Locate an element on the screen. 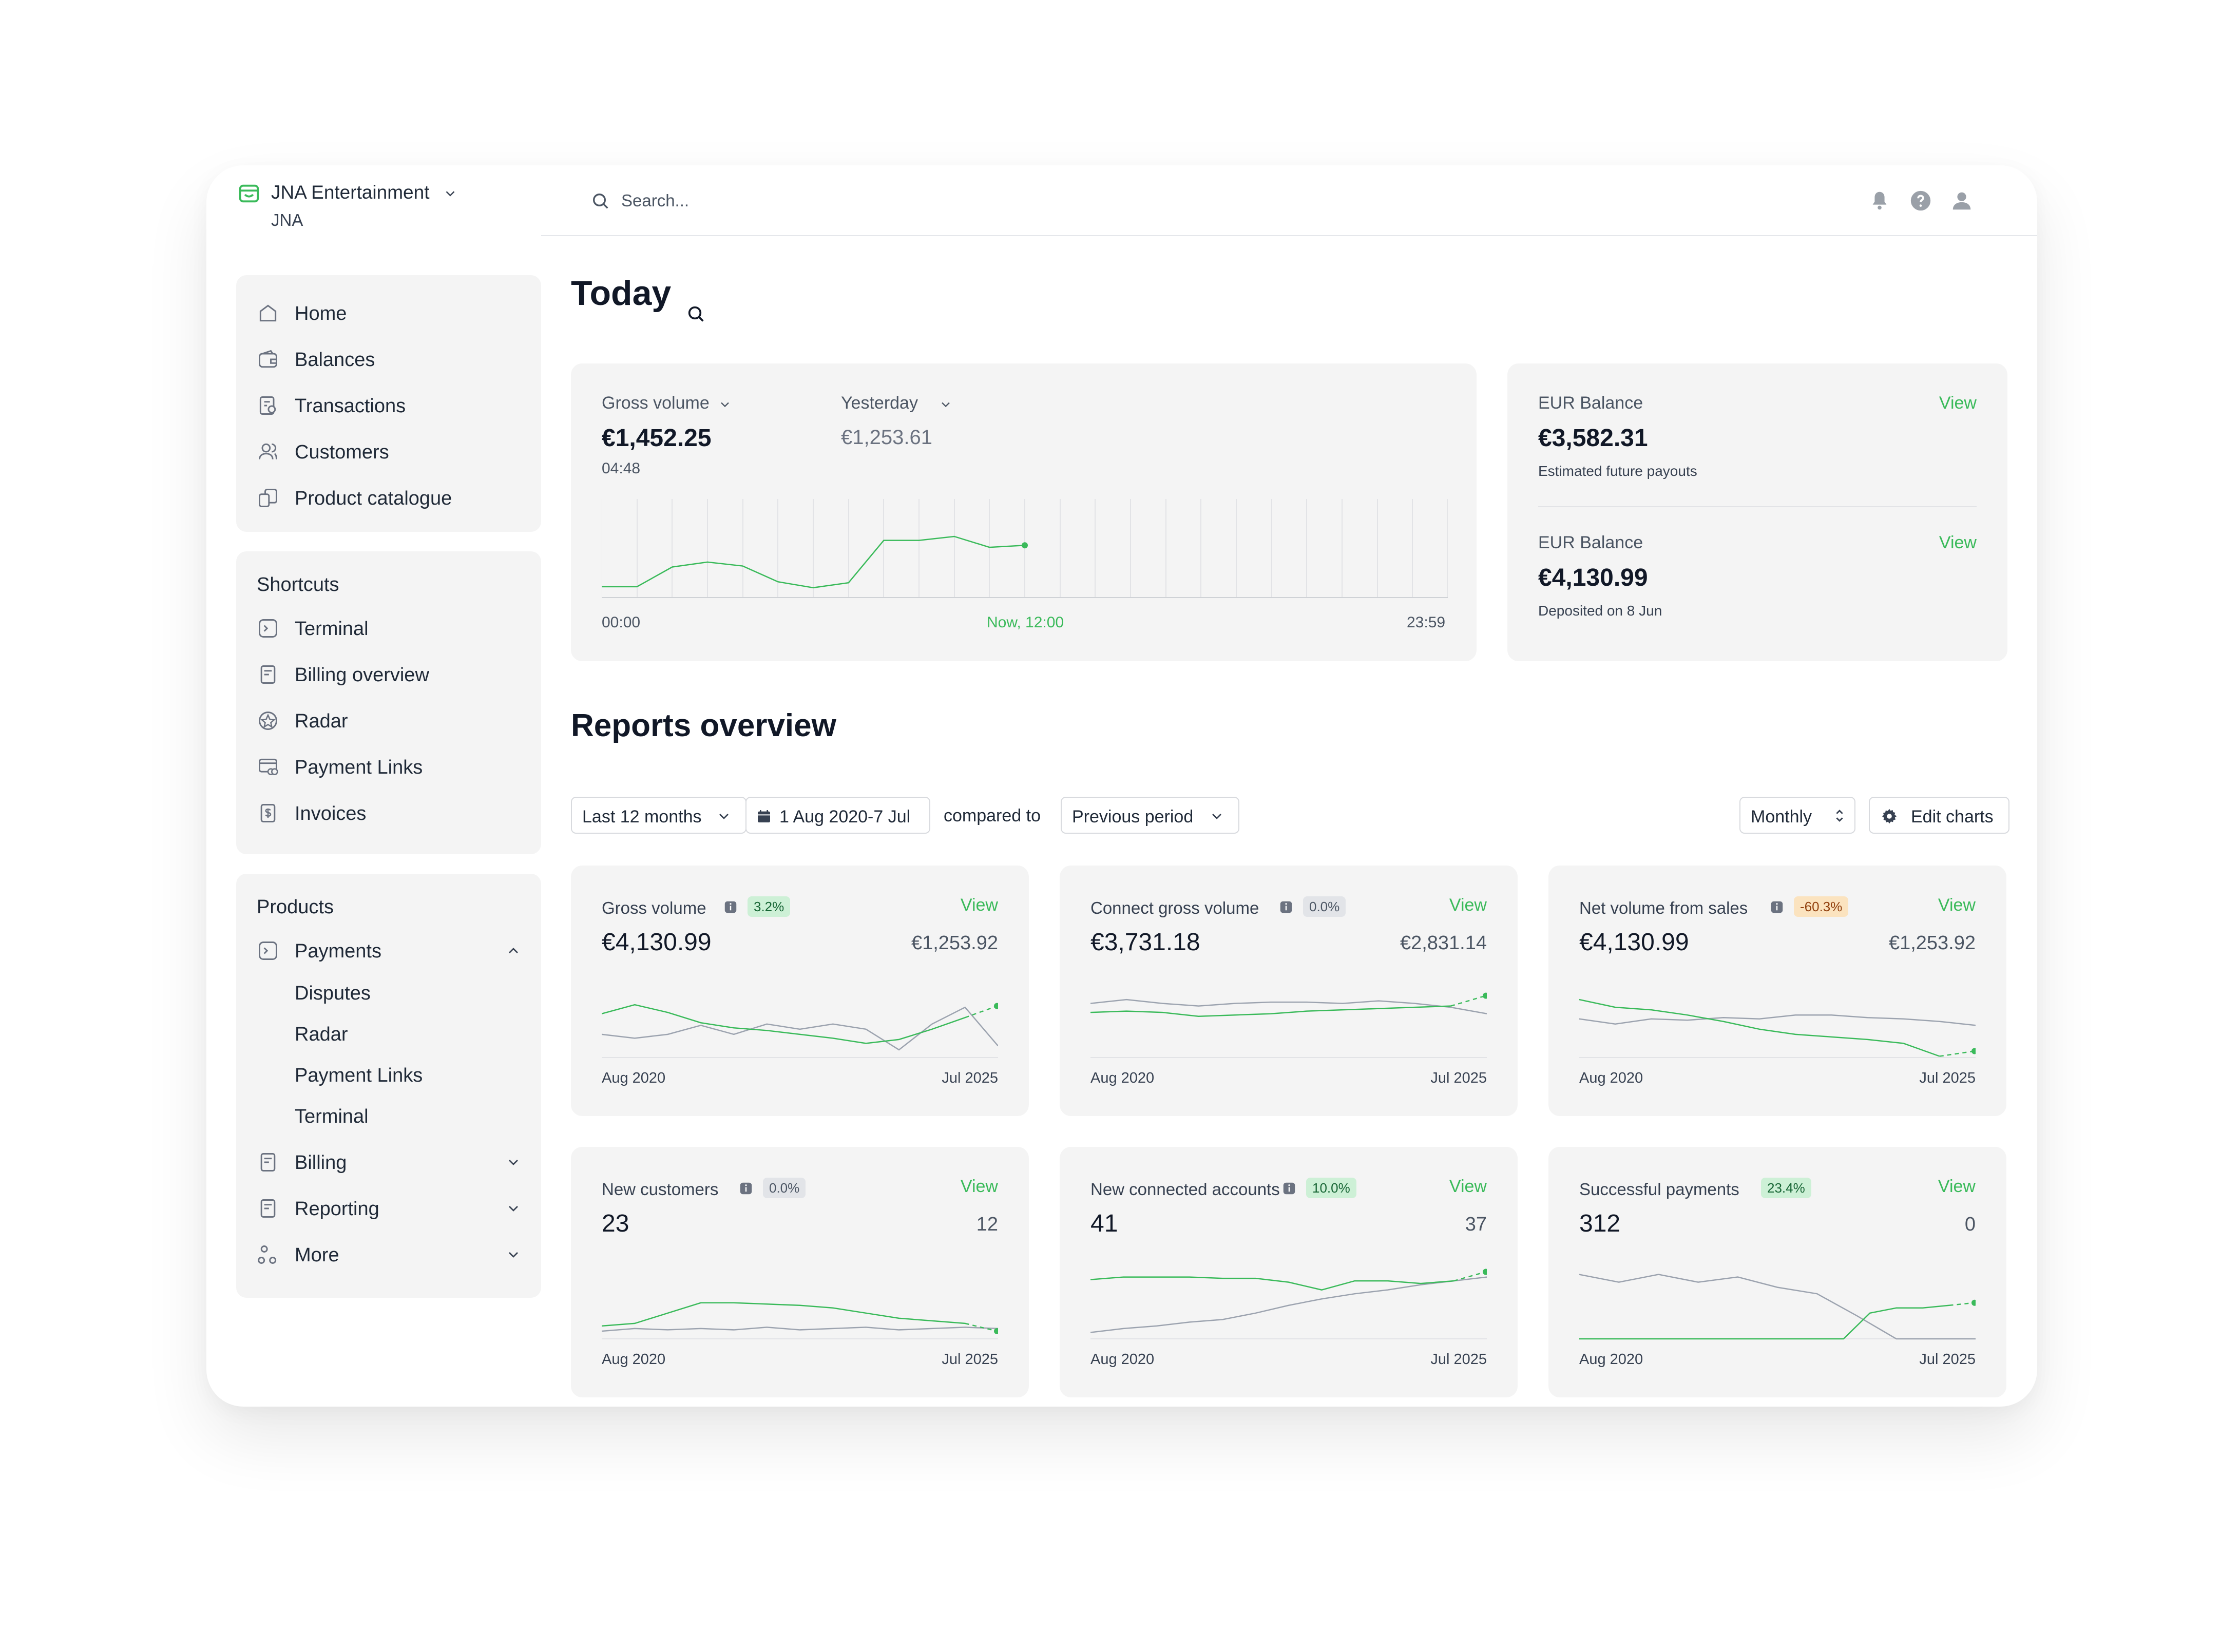 Image resolution: width=2240 pixels, height=1652 pixels. metric-value: 23 is located at coordinates (615, 1223).